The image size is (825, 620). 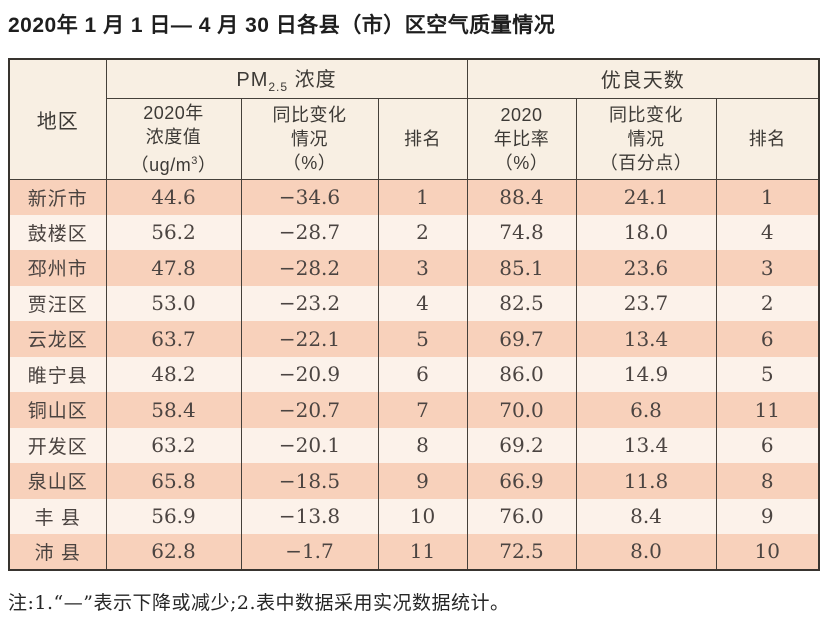 I want to click on pm-value-cell: 63.7, so click(x=173, y=339).